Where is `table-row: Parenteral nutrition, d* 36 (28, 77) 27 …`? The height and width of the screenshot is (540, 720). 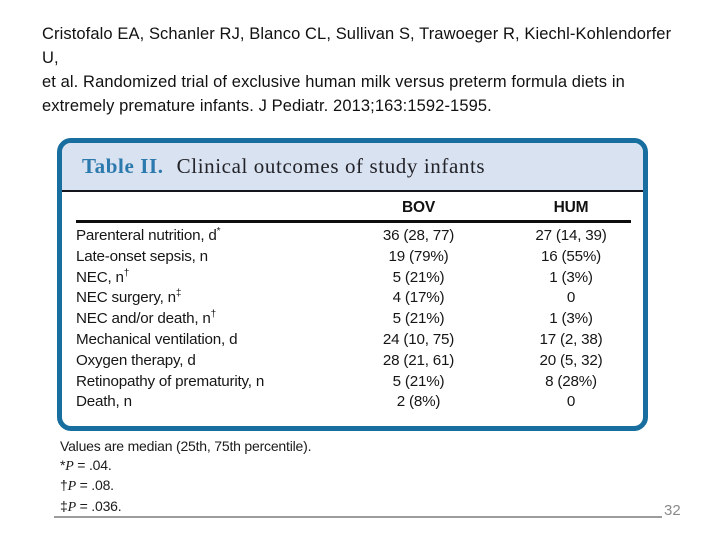 table-row: Parenteral nutrition, d* 36 (28, 77) 27 … is located at coordinates (358, 236).